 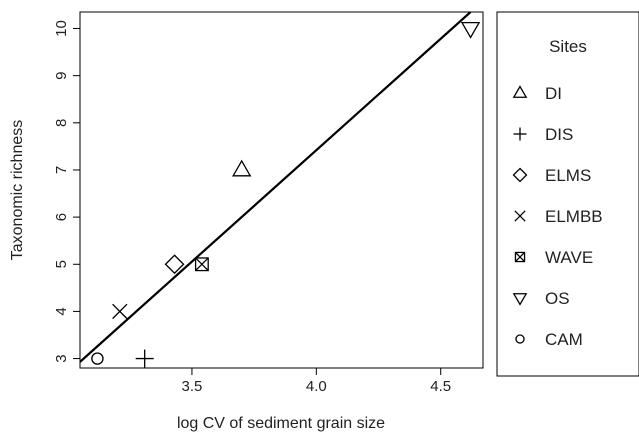 I want to click on legend-label-dis: DIS, so click(x=559, y=134).